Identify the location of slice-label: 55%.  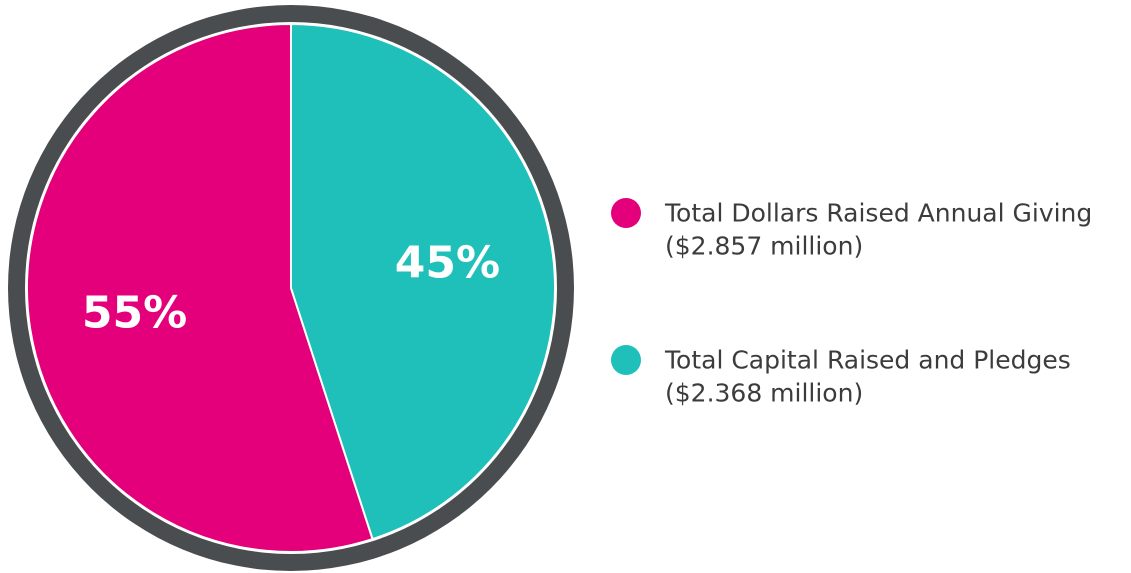
(134, 312).